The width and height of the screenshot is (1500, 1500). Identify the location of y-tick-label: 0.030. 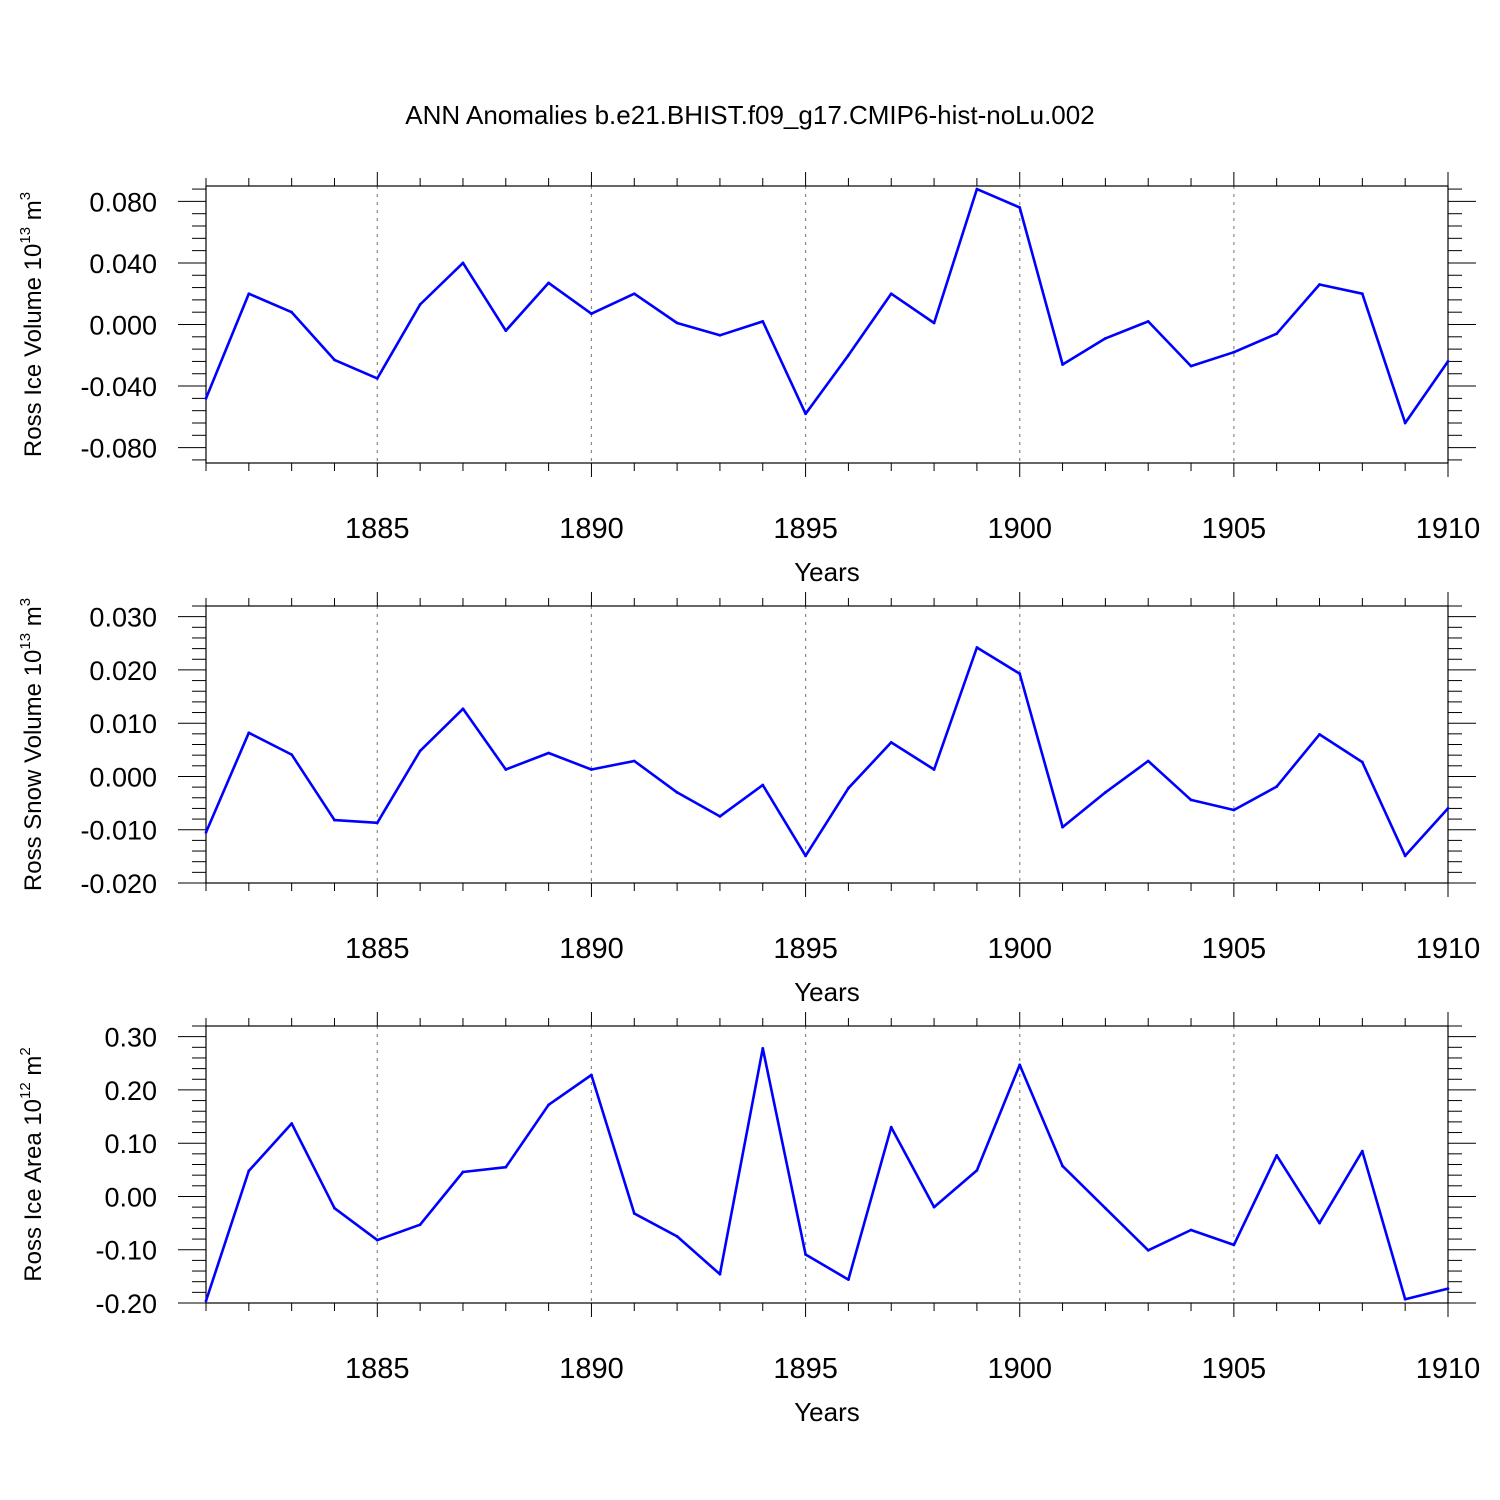
(123, 618).